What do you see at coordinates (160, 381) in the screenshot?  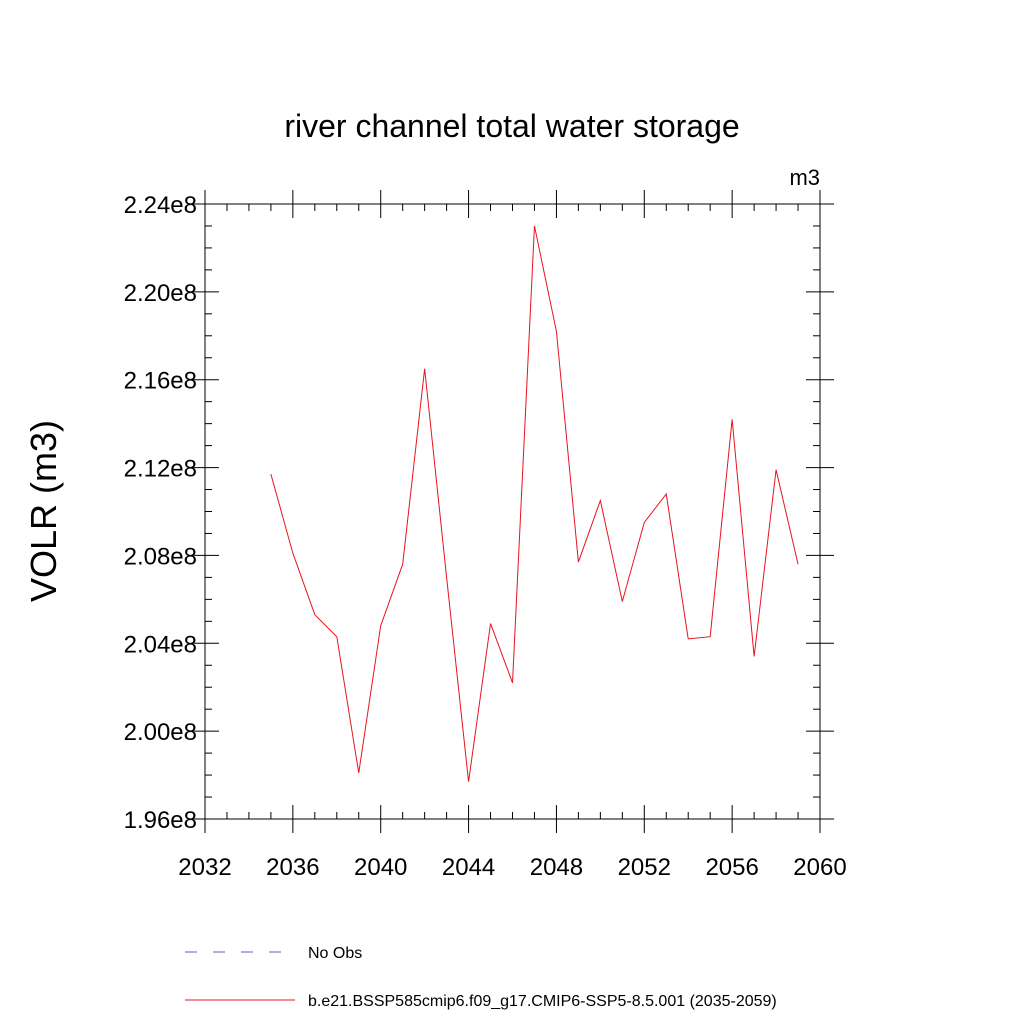 I see `y-tick-label: 2.16e8` at bounding box center [160, 381].